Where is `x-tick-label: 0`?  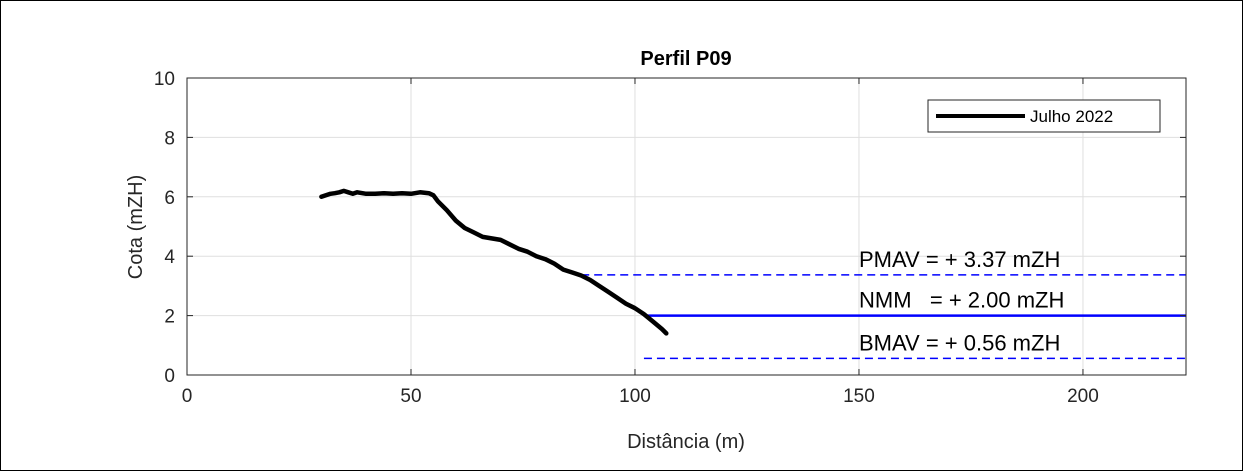 x-tick-label: 0 is located at coordinates (187, 396).